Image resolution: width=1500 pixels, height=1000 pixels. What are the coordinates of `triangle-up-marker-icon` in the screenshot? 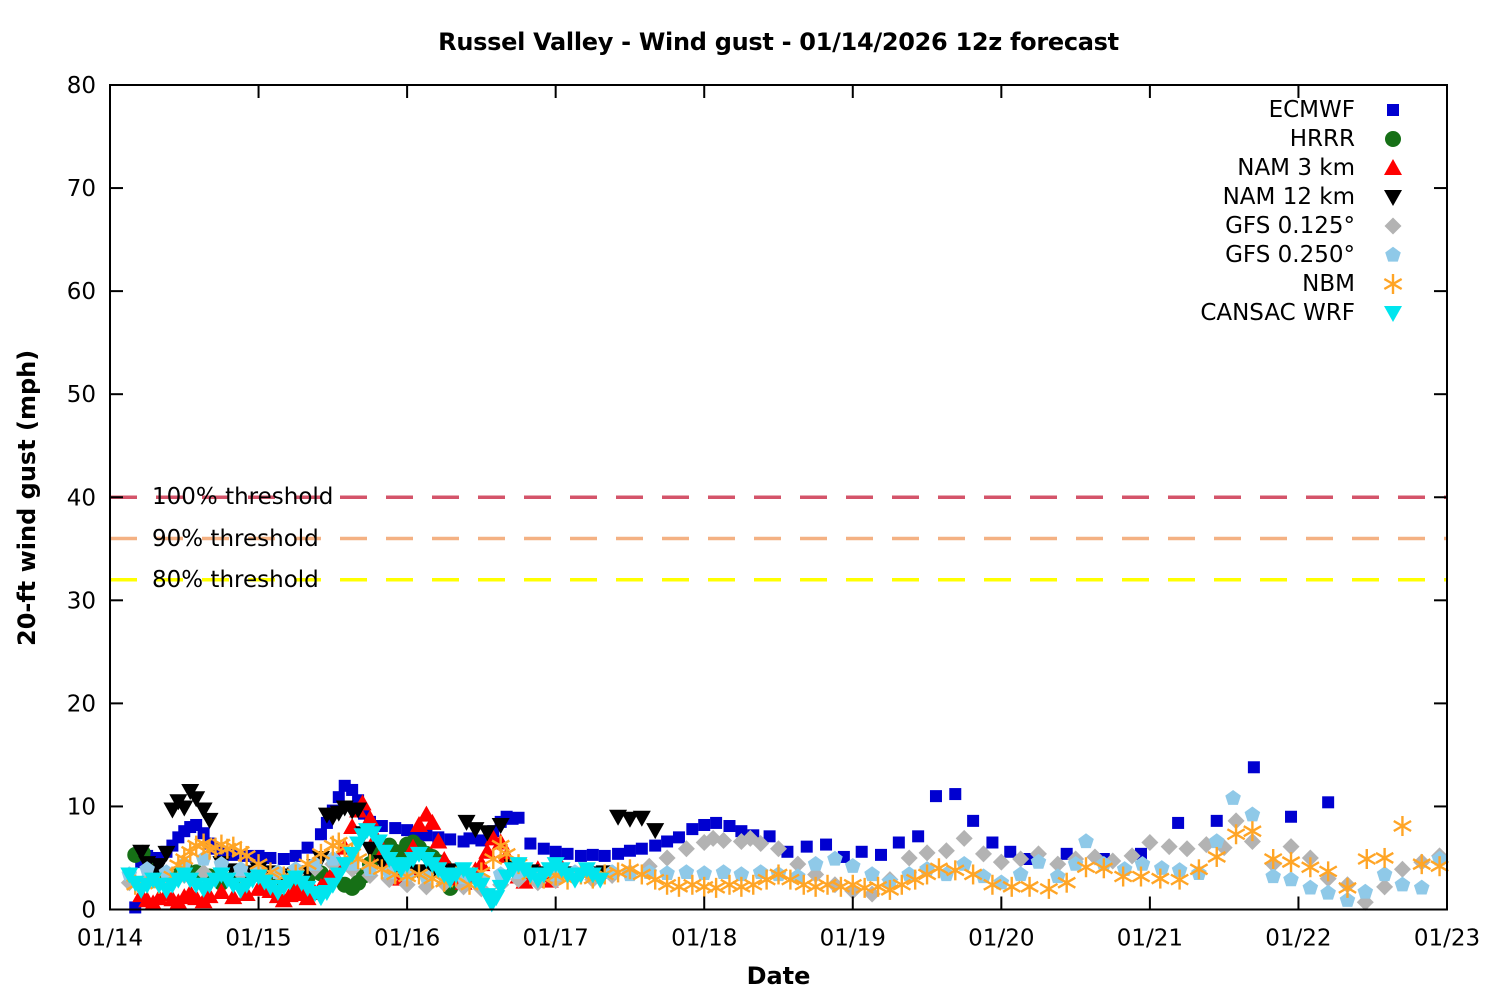 It's located at (1393, 168).